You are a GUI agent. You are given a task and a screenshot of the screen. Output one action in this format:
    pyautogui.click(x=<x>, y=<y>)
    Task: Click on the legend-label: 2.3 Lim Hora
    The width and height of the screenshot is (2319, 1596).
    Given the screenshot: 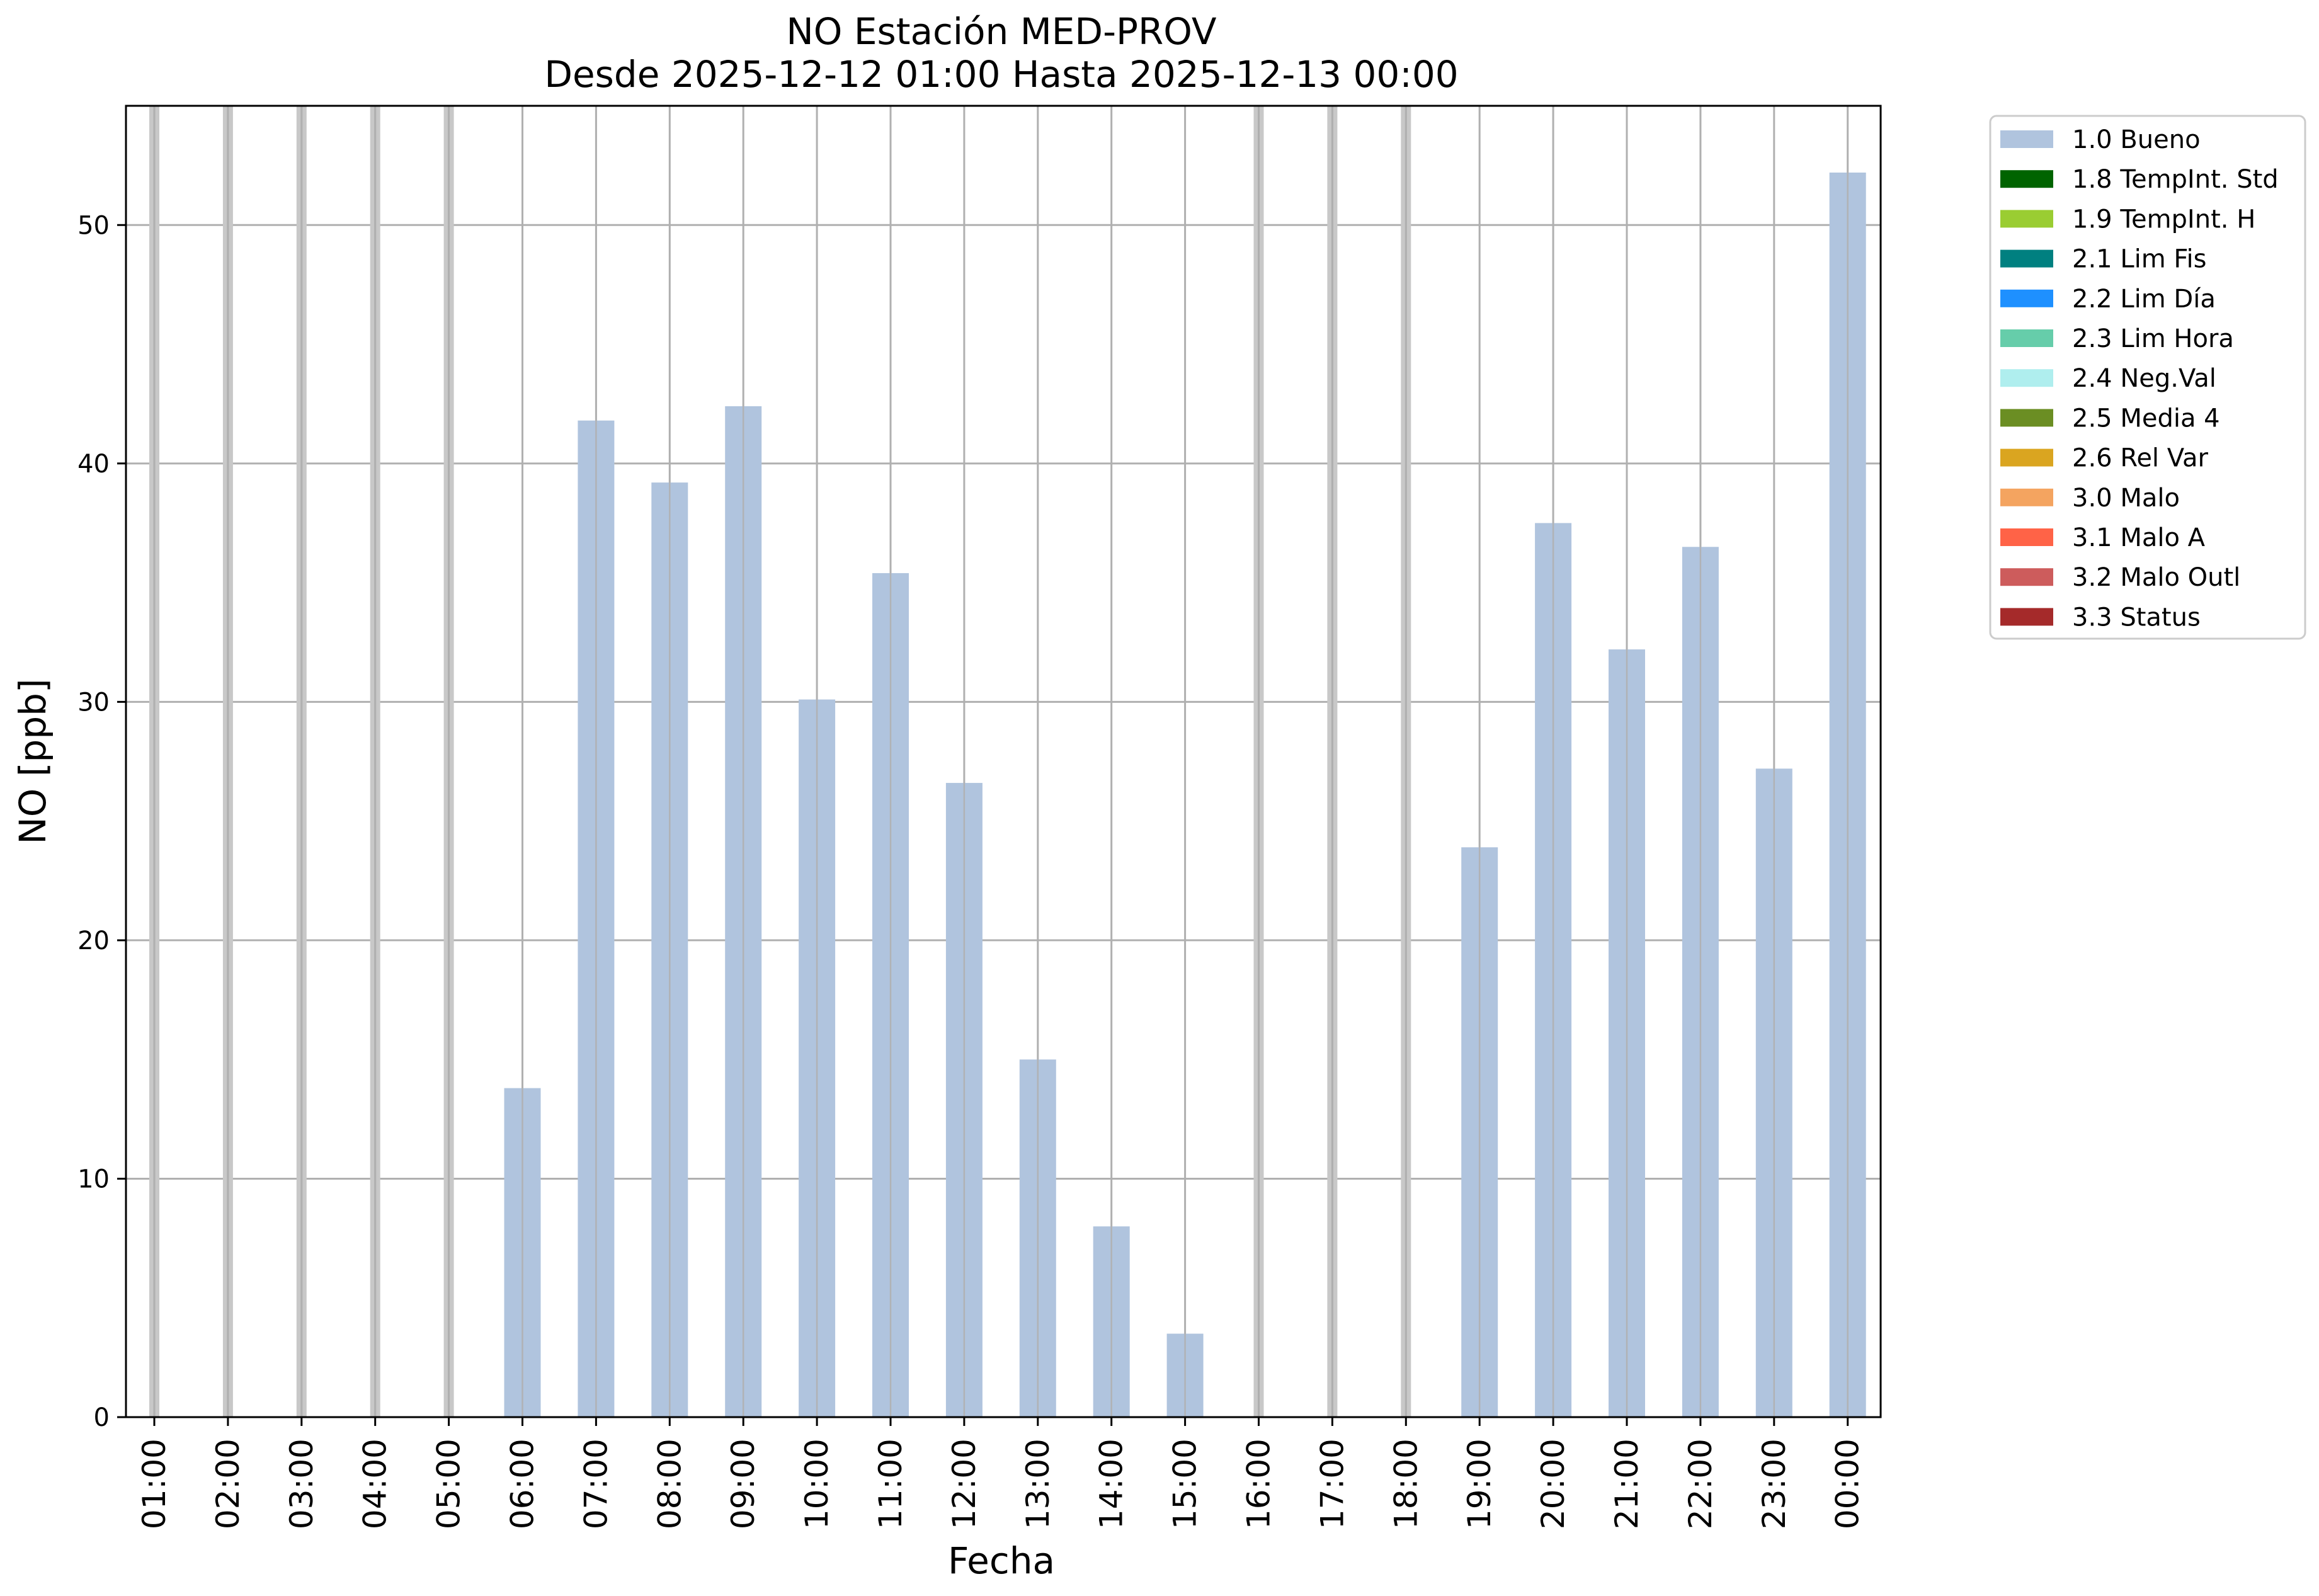 What is the action you would take?
    pyautogui.click(x=2153, y=338)
    